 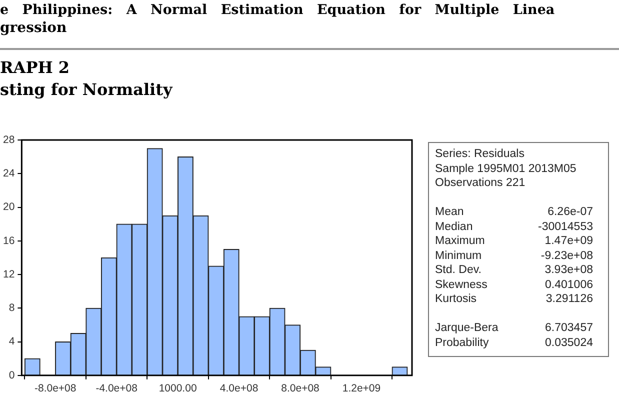 What do you see at coordinates (11, 308) in the screenshot?
I see `y-tick-label: 8` at bounding box center [11, 308].